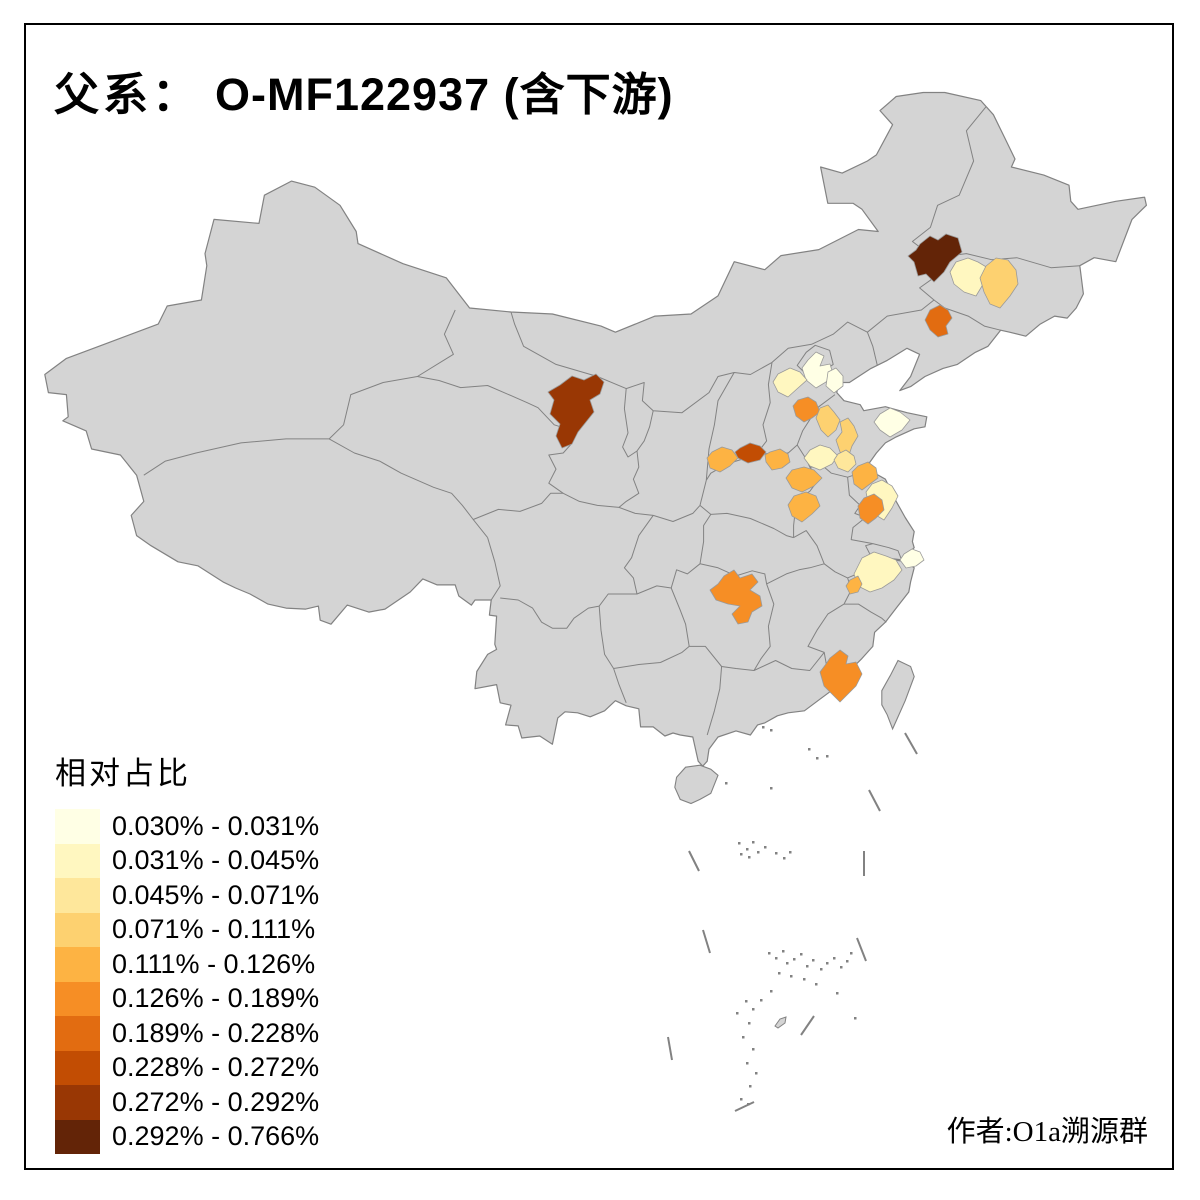 This screenshot has height=1200, width=1200. I want to click on title-prefix: 父系：, so click(128, 95).